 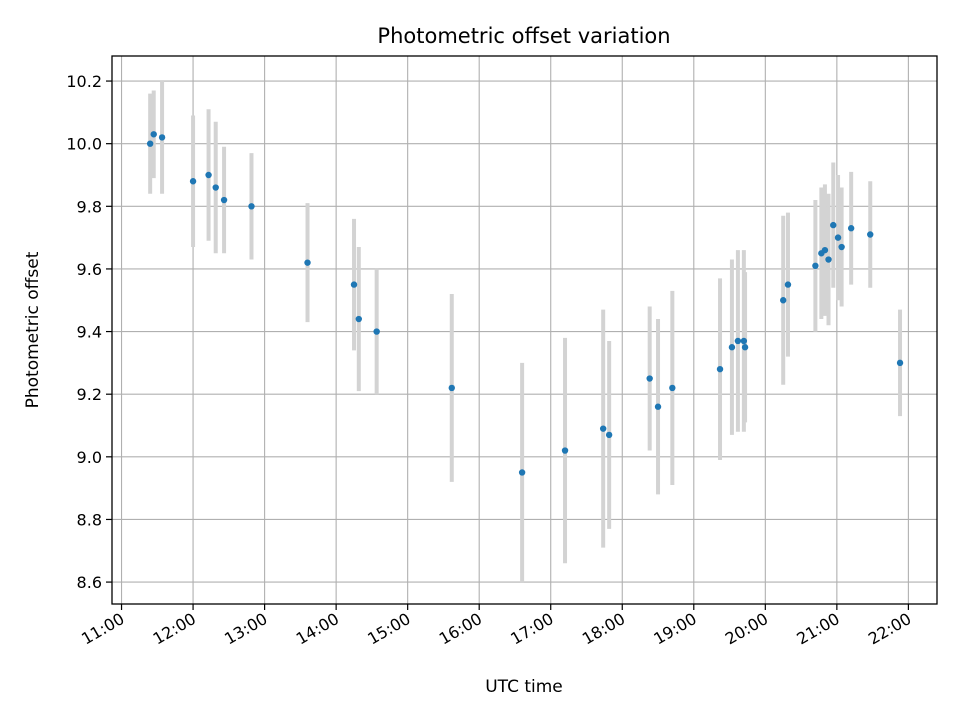 I want to click on y-tick-label: 9.4, so click(x=89, y=332).